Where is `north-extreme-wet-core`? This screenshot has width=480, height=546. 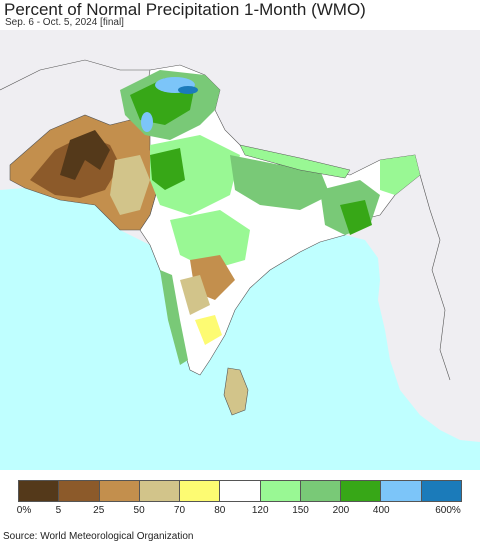
north-extreme-wet-core is located at coordinates (188, 90).